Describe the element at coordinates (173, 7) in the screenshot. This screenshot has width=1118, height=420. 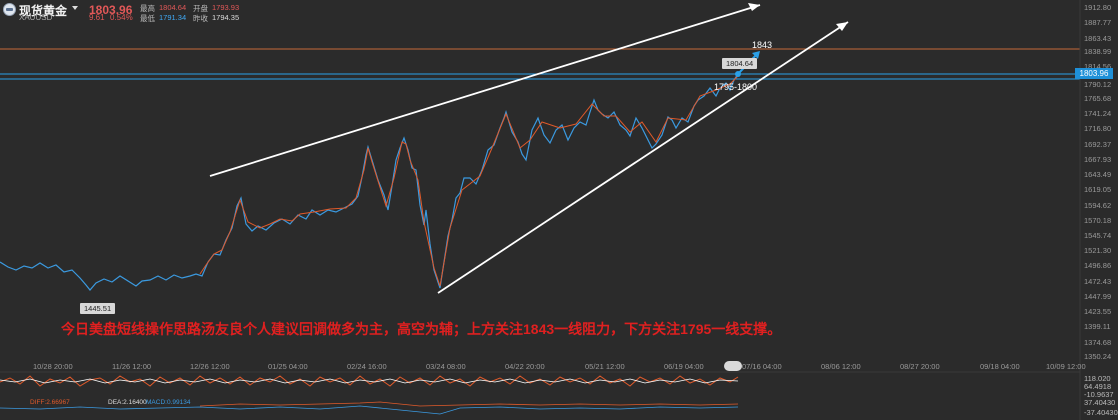
I see `high-value: 1804.64` at that location.